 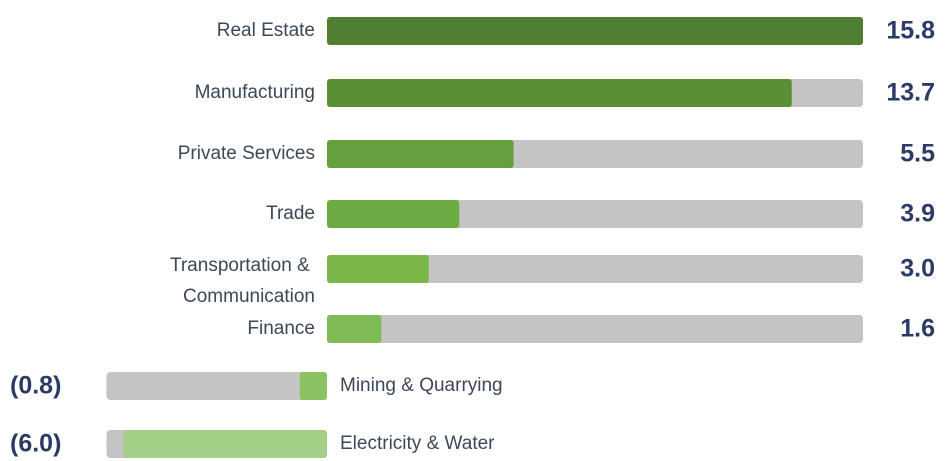 What do you see at coordinates (242, 281) in the screenshot?
I see `category-label: Transportation & Communication` at bounding box center [242, 281].